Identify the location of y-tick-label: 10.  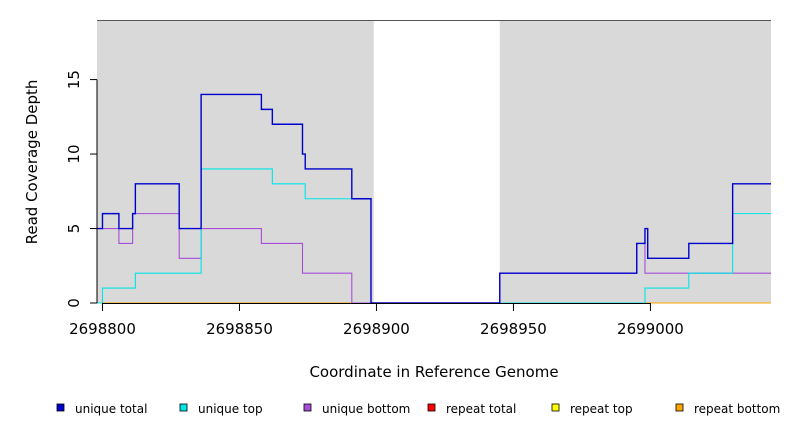
(74, 154).